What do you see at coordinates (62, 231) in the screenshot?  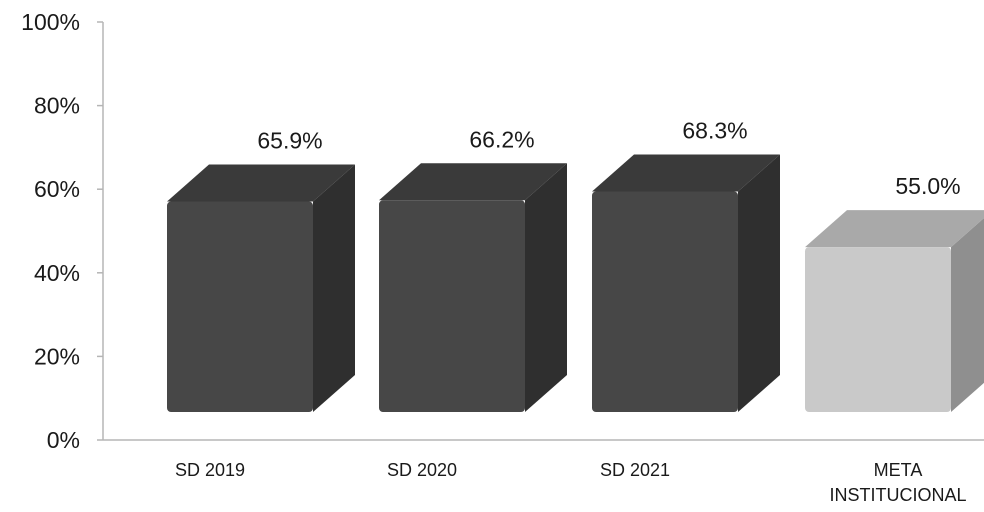 I see `y-tick-layer: 0% 20% 40% 60% 80% 100%` at bounding box center [62, 231].